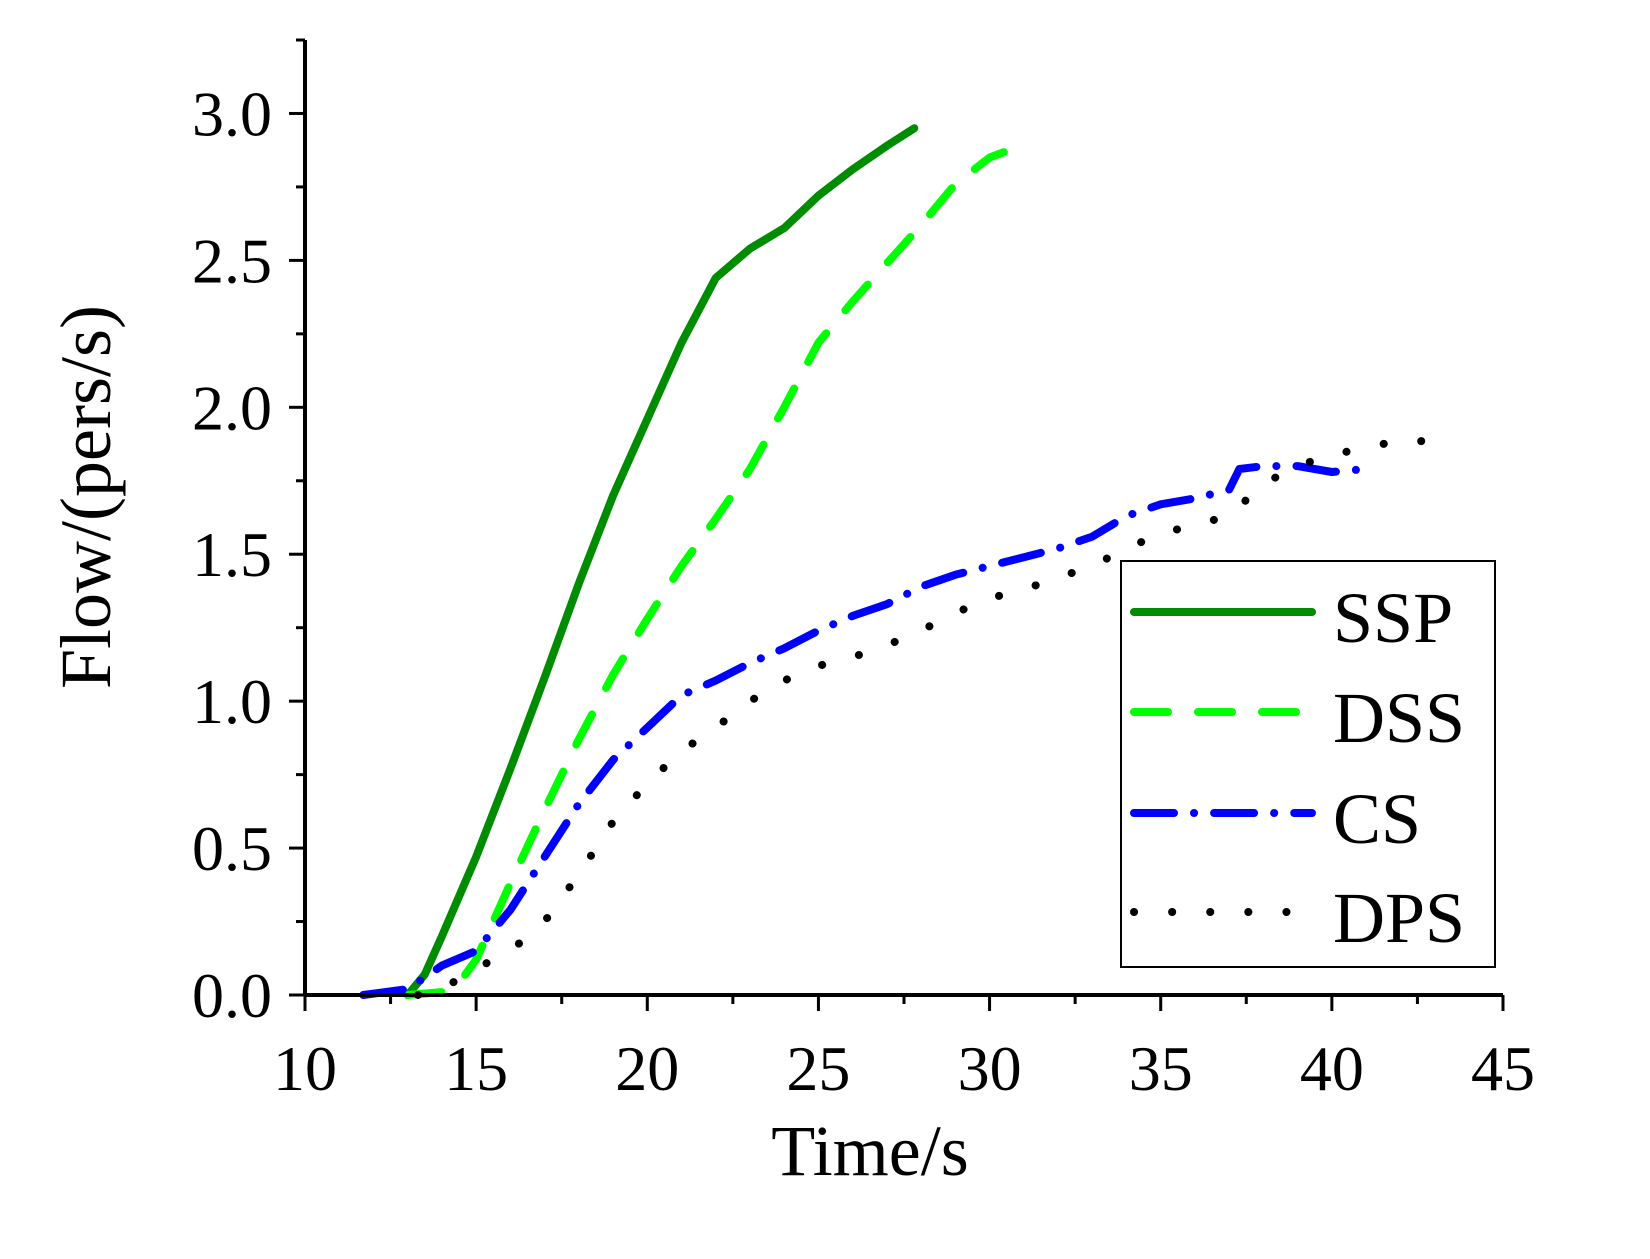 The image size is (1650, 1259). Describe the element at coordinates (86, 497) in the screenshot. I see `y-axis-label: Flow/(pers/s)` at that location.